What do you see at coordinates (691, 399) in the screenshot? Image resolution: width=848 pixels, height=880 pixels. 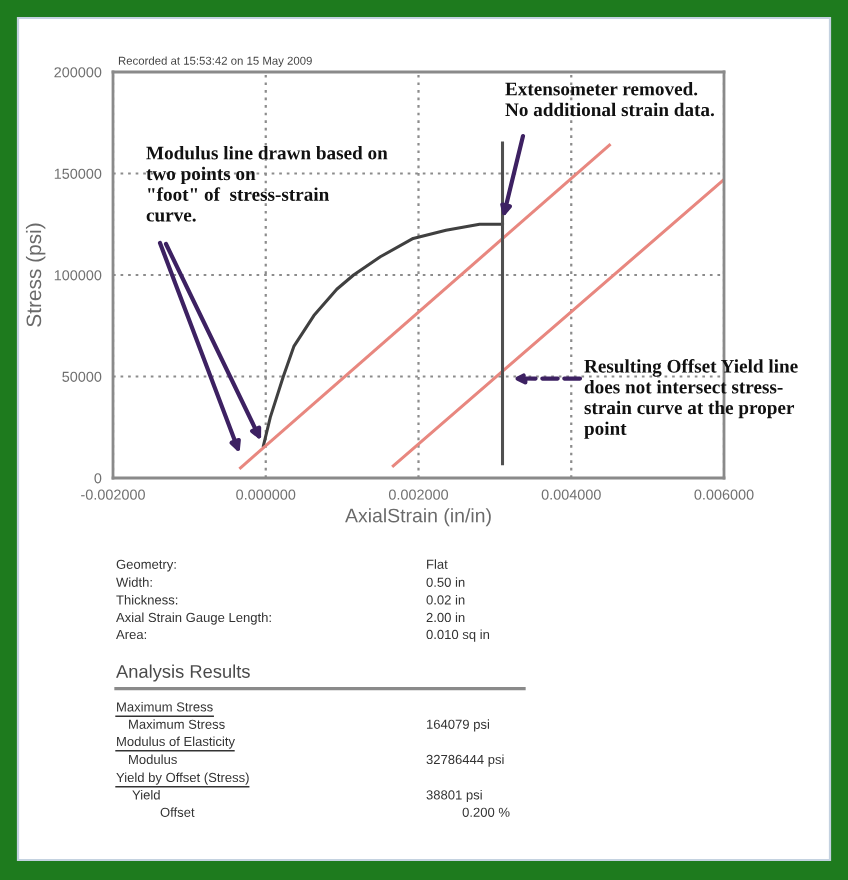 I see `annotation: Resulting Offset Yield line does not intersect stress- strain curve at the proper point` at bounding box center [691, 399].